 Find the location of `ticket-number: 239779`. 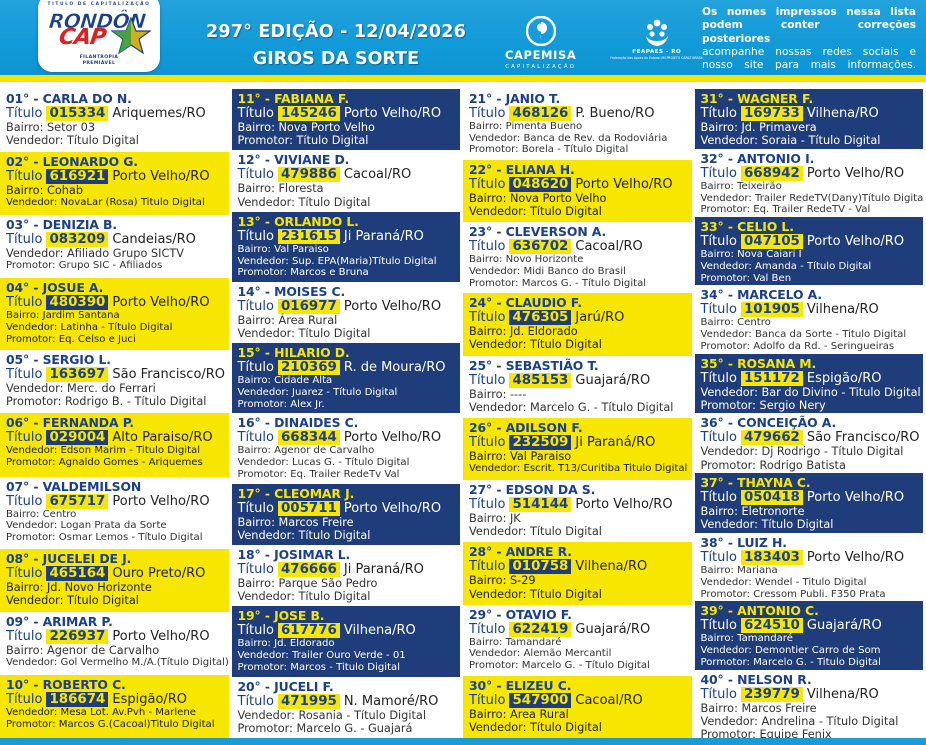

ticket-number: 239779 is located at coordinates (771, 694).